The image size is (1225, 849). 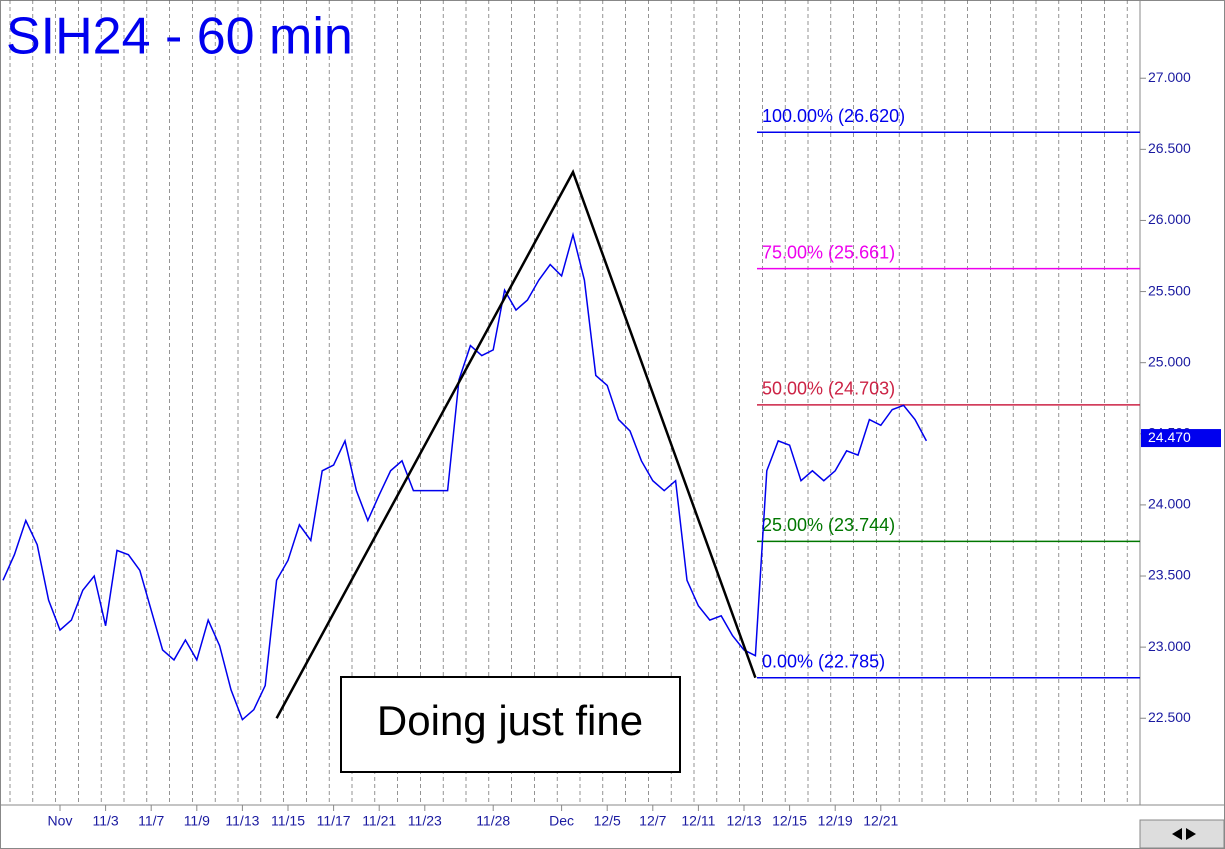 I want to click on y-tick-label: 25.000, so click(x=1169, y=361).